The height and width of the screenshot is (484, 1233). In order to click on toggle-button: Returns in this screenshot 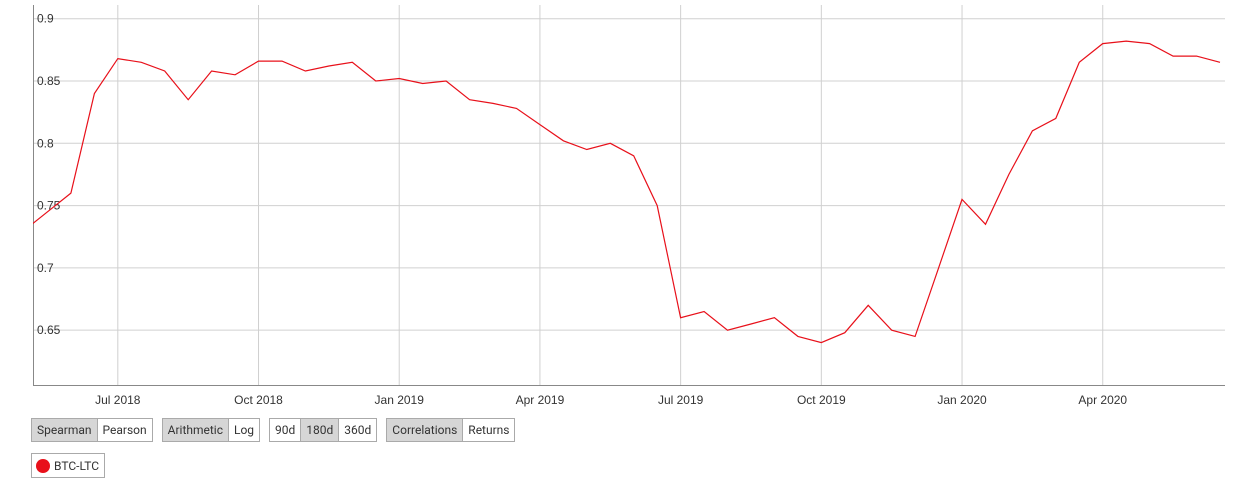, I will do `click(488, 430)`.